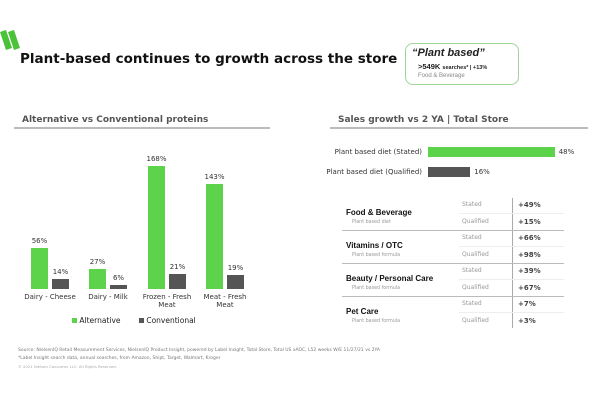 Image resolution: width=600 pixels, height=400 pixels. Describe the element at coordinates (529, 288) in the screenshot. I see `row-value: +67%` at that location.